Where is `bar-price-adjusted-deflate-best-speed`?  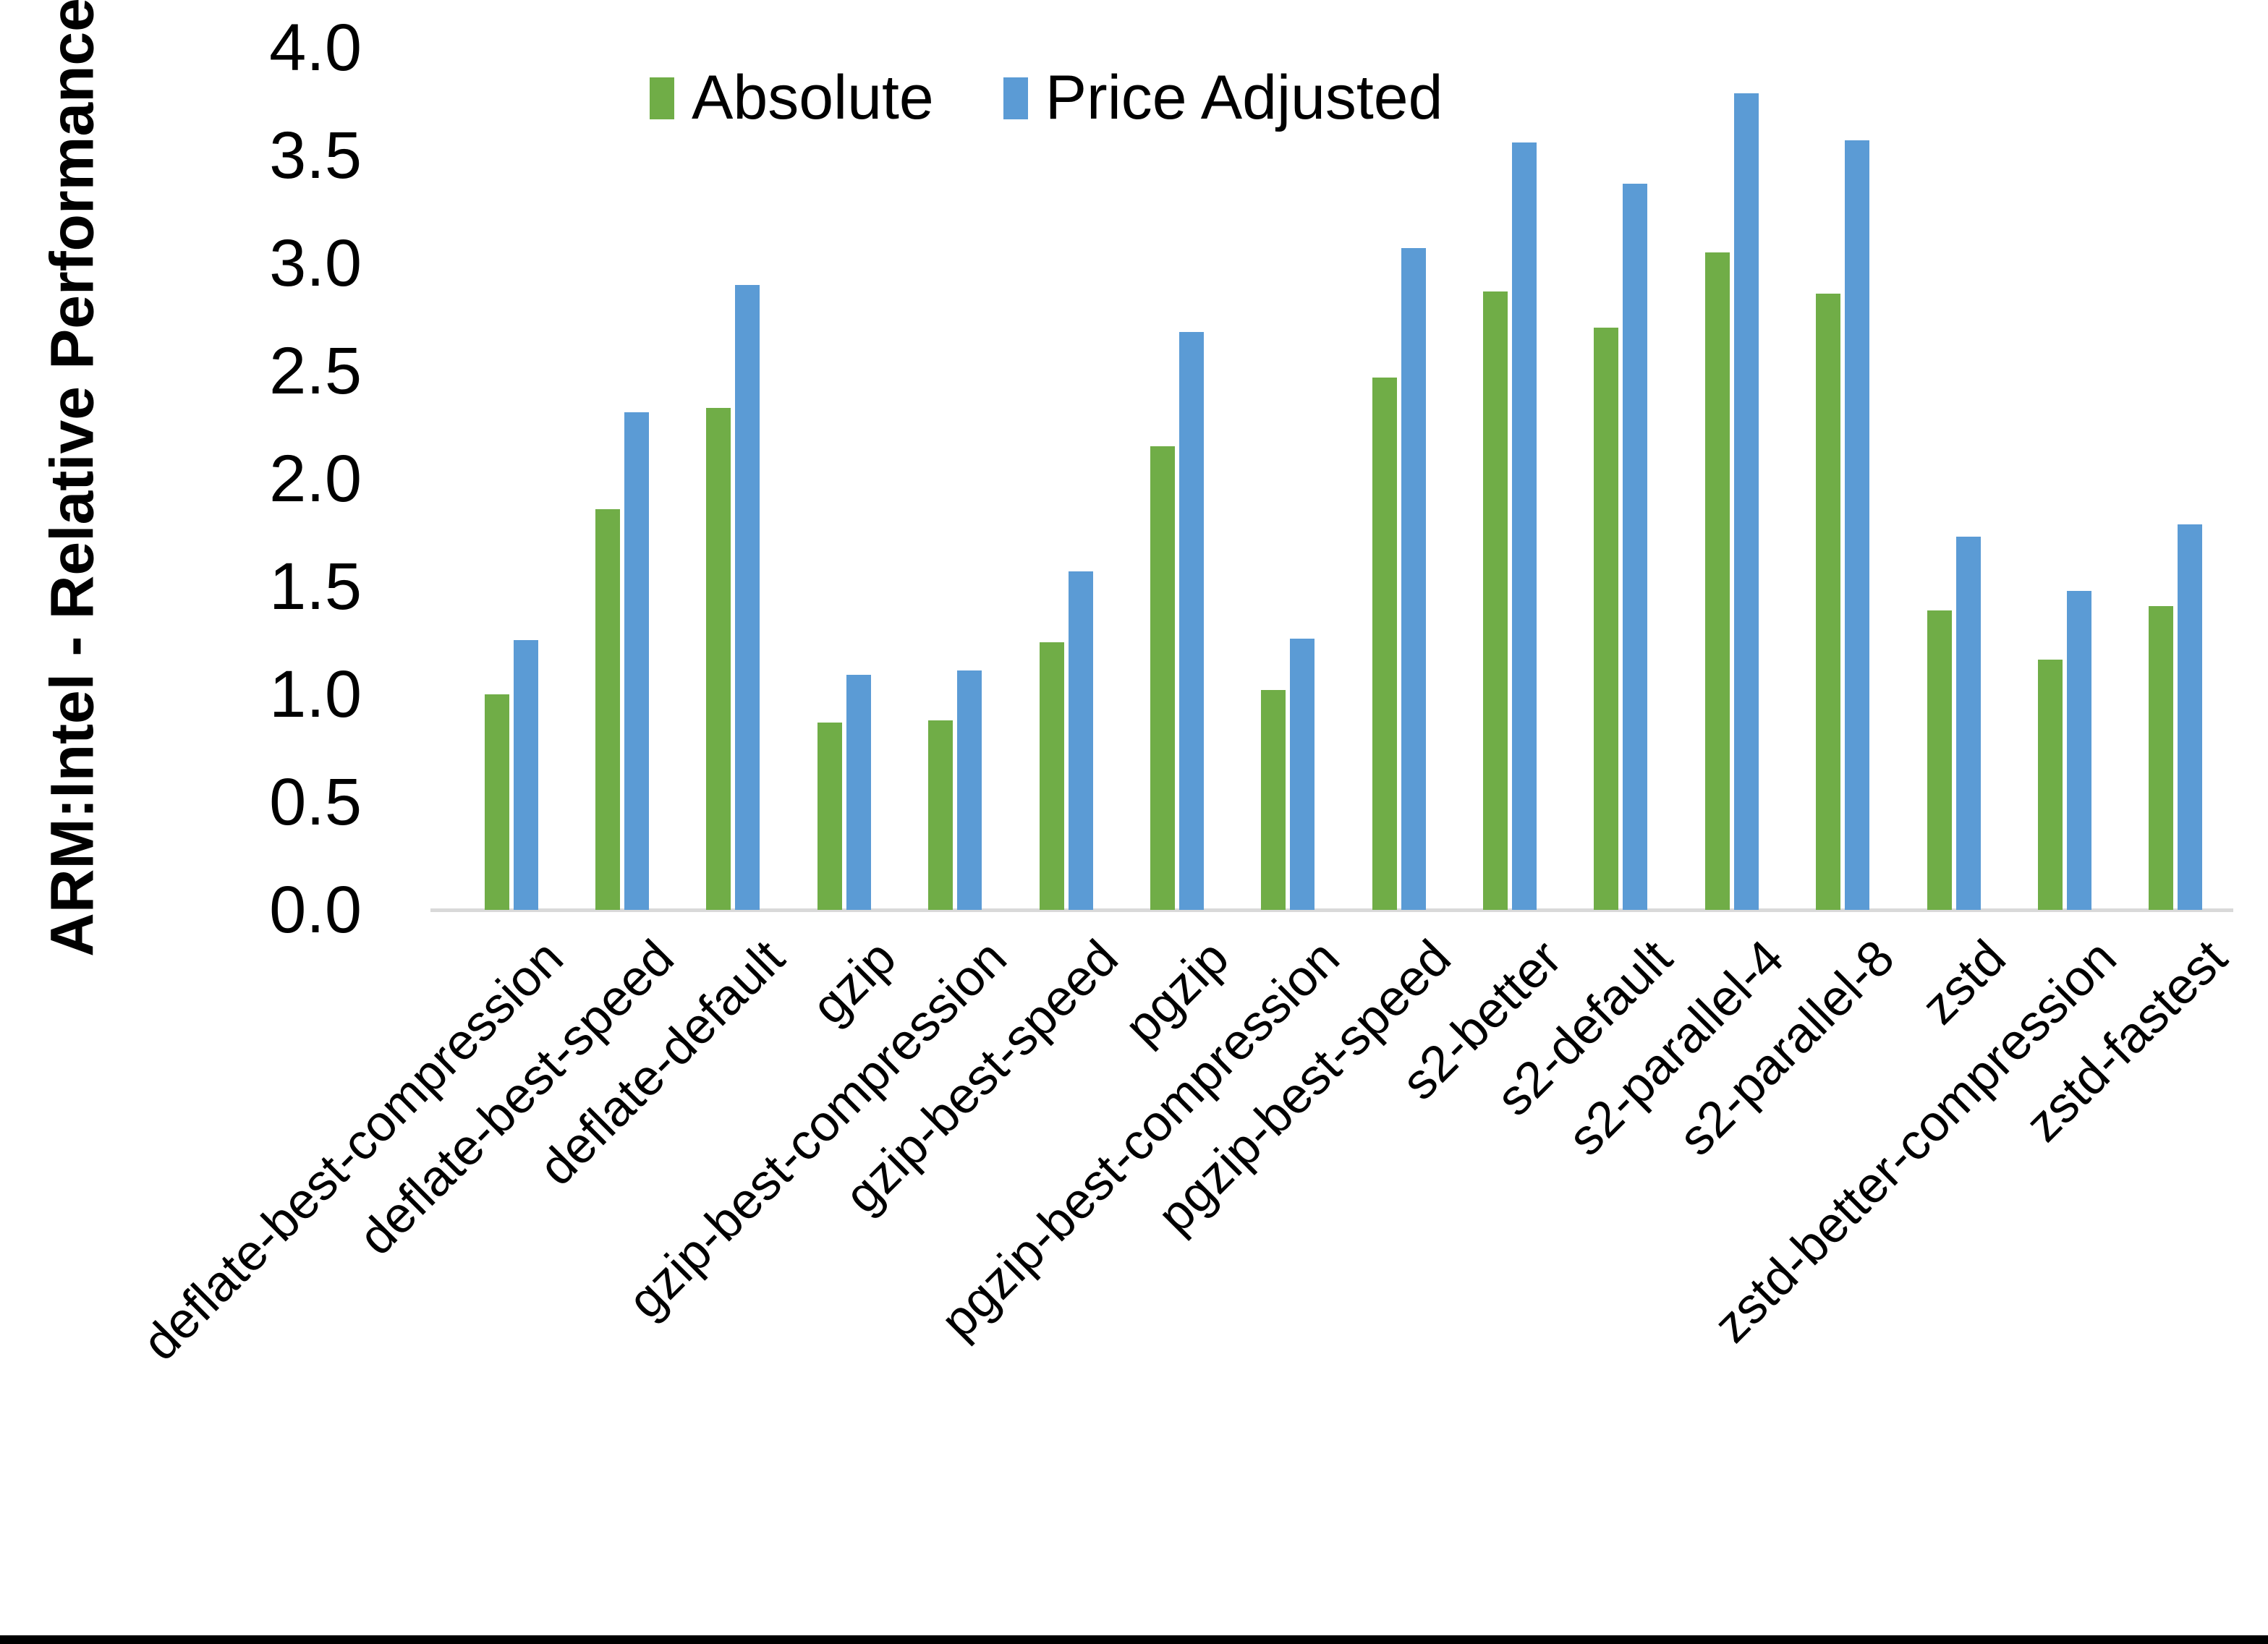 bar-price-adjusted-deflate-best-speed is located at coordinates (636, 661).